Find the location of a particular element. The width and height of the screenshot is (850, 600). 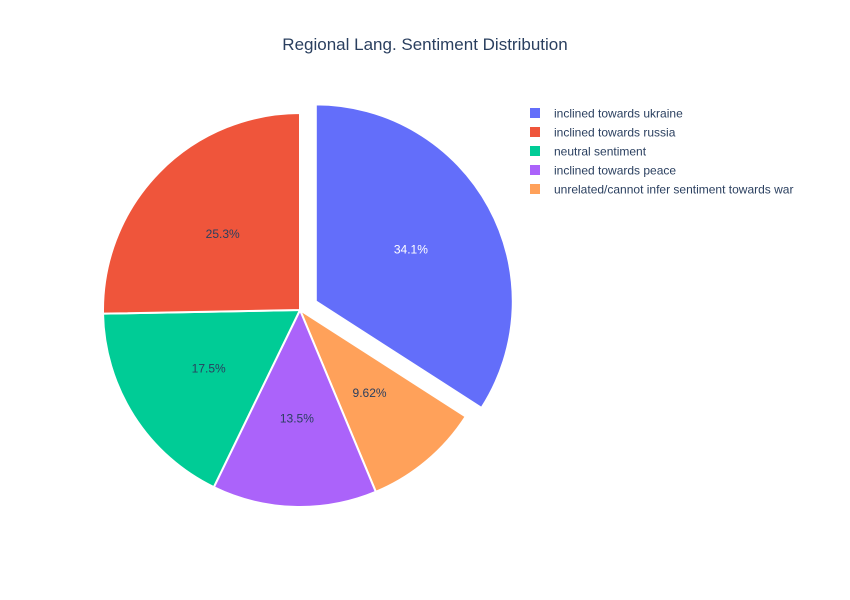

pie-slice-unrelated-cannot-infer-sentiment-towards-war is located at coordinates (382, 400).